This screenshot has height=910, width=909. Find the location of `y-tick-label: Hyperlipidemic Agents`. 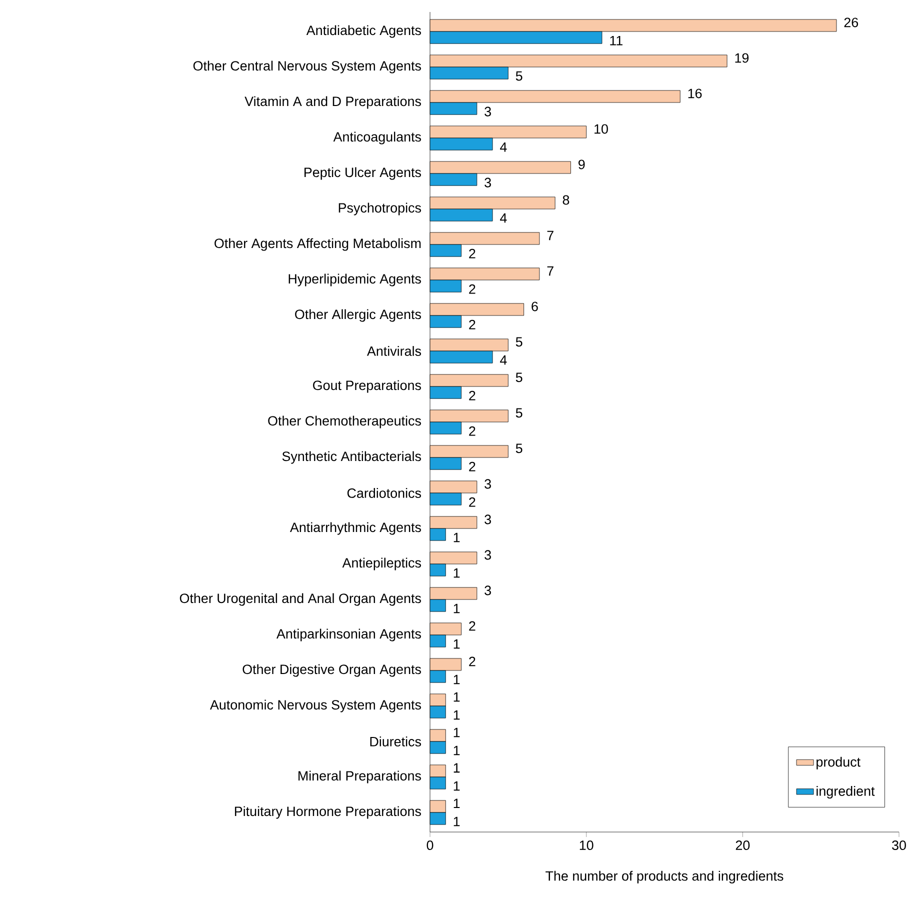

y-tick-label: Hyperlipidemic Agents is located at coordinates (354, 280).